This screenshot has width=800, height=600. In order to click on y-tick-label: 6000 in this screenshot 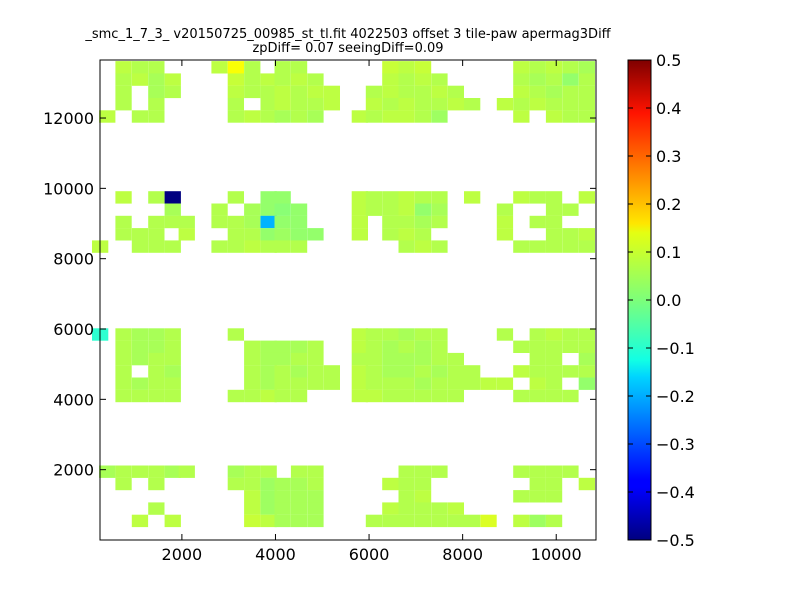, I will do `click(73, 329)`.